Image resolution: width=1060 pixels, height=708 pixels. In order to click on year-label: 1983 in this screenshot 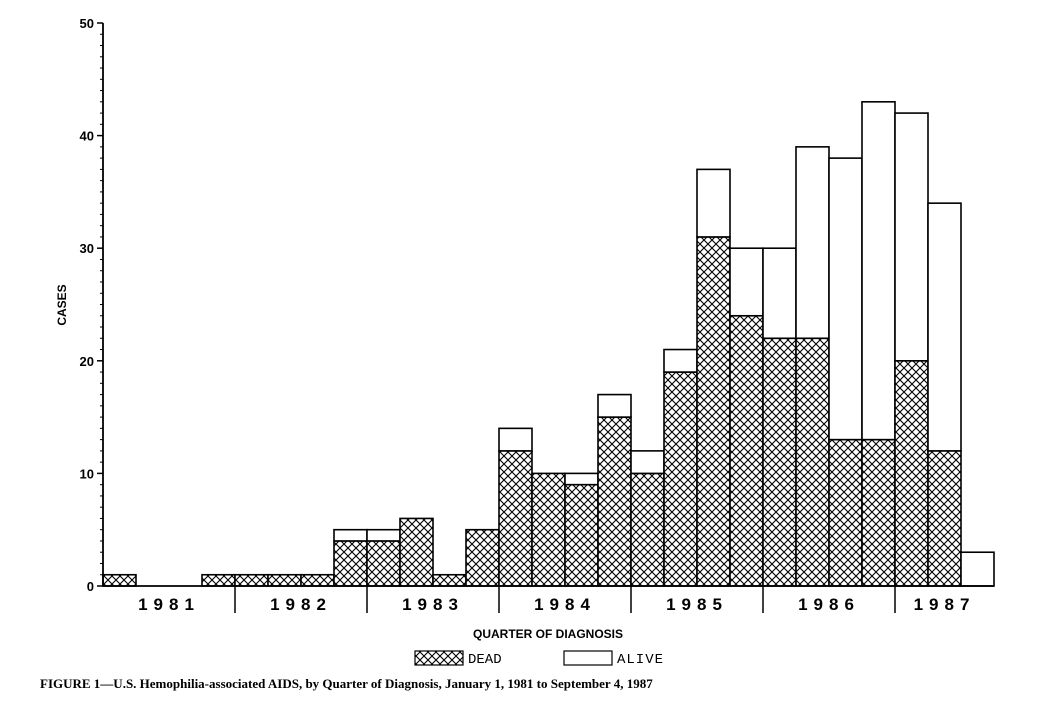, I will do `click(433, 604)`.